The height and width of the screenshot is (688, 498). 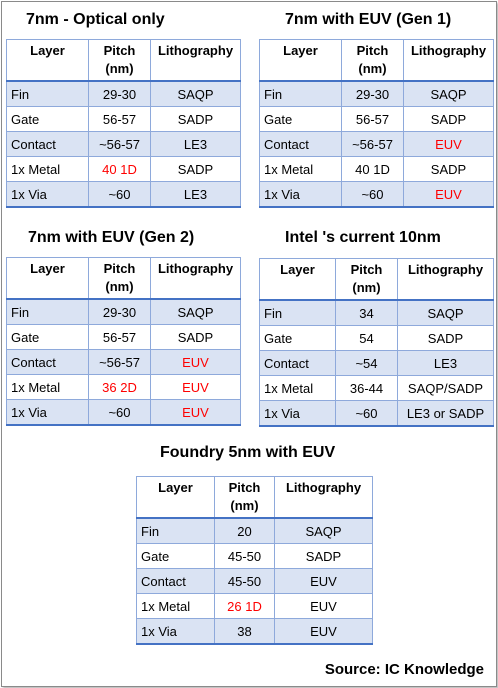 I want to click on table-title-7nm-euv-gen2: 7nm with EUV (Gen 2), so click(x=111, y=237).